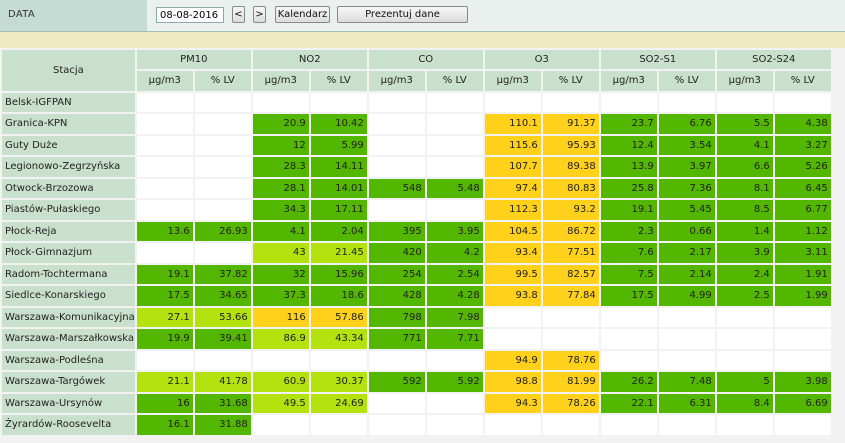 Image resolution: width=845 pixels, height=443 pixels. Describe the element at coordinates (68, 360) in the screenshot. I see `station-name: Warszawa-Podleśna` at that location.